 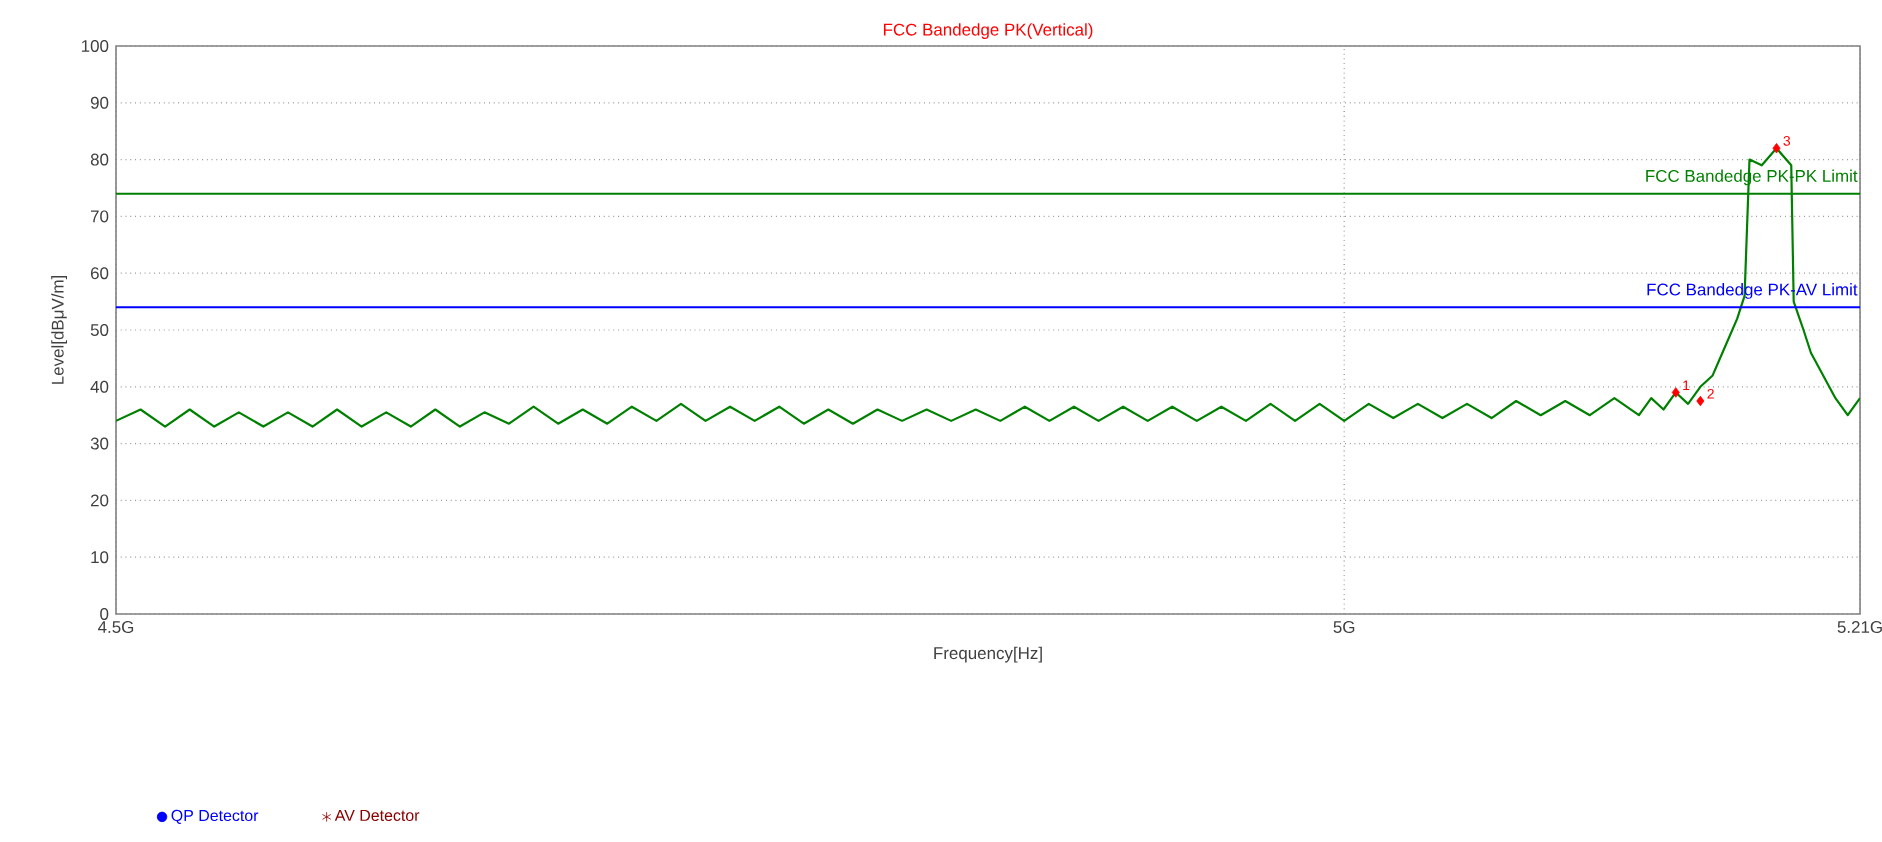 I want to click on x-tick-label: 5G, so click(x=1344, y=627).